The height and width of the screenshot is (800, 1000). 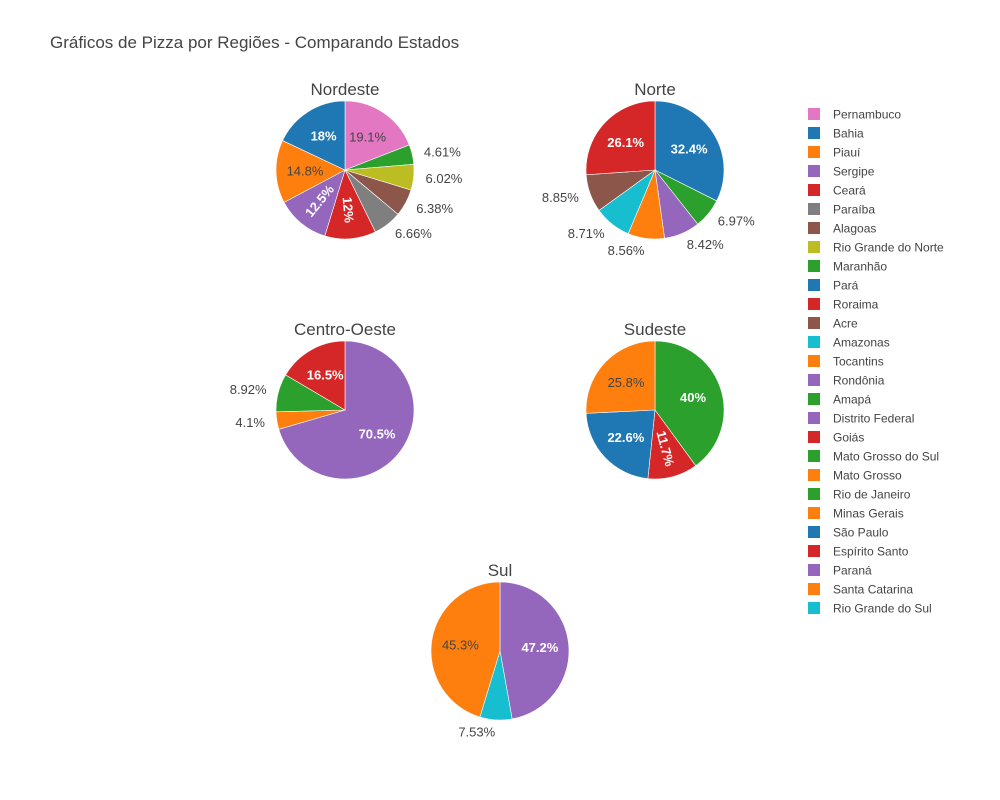 What do you see at coordinates (814, 304) in the screenshot?
I see `legend-swatch-roraima` at bounding box center [814, 304].